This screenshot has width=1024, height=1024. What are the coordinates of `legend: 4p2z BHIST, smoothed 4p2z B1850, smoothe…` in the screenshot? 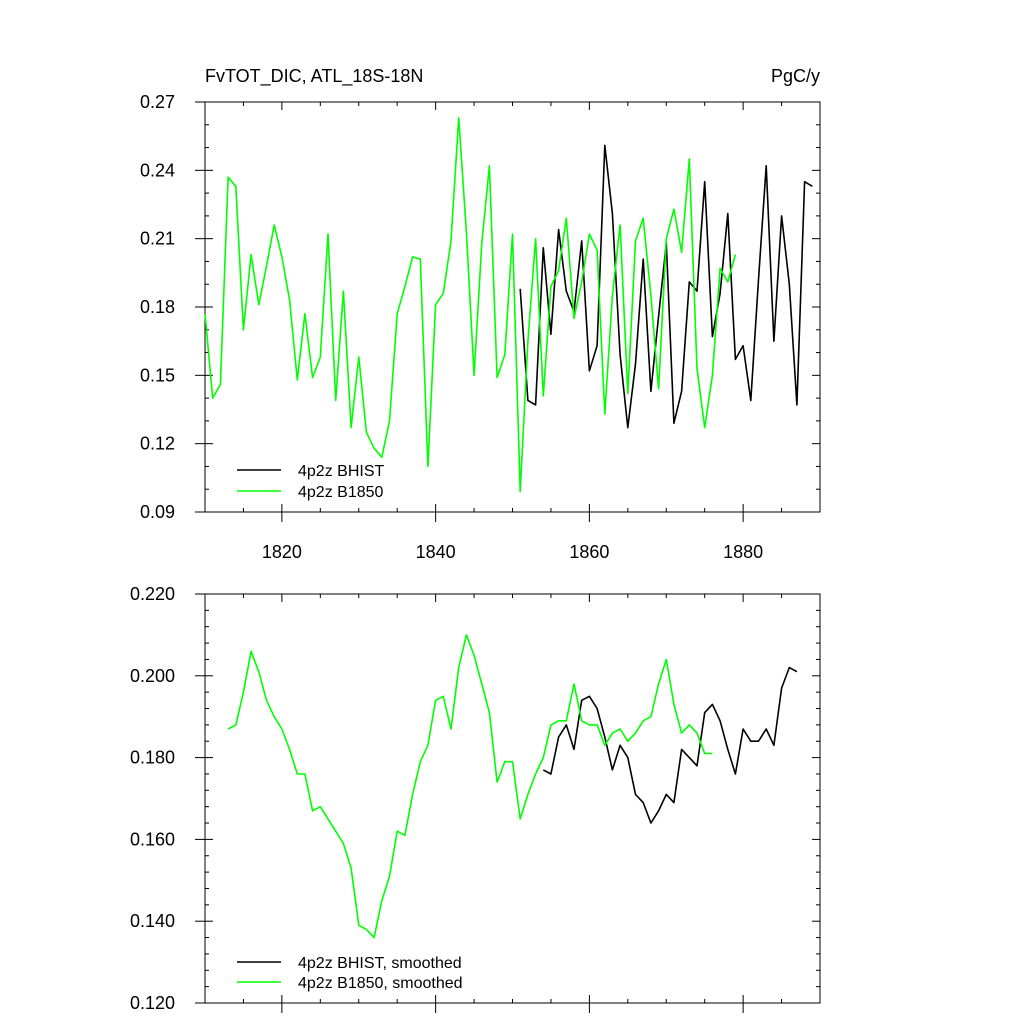 It's located at (350, 973).